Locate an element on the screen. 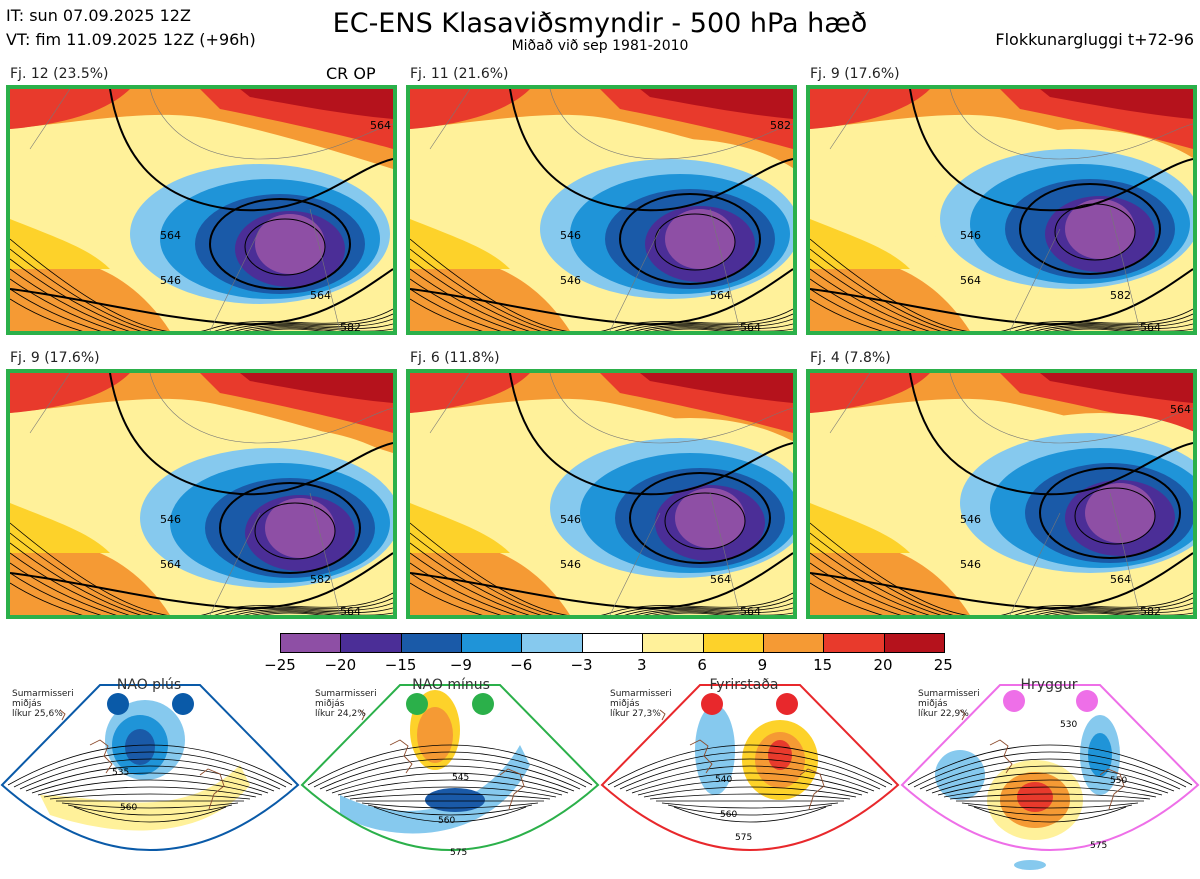 Image resolution: width=1200 pixels, height=879 pixels. regime-title-2: NAO mínus is located at coordinates (451, 685).